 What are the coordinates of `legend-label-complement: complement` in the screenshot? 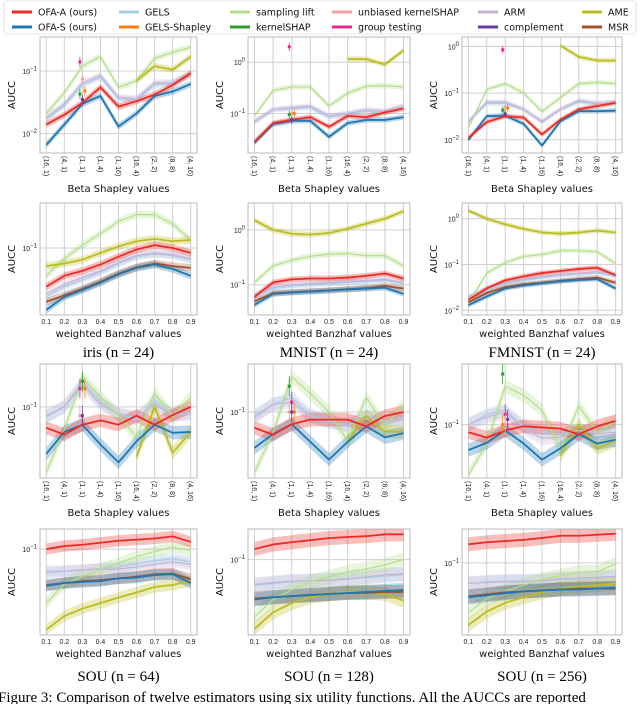 It's located at (534, 28).